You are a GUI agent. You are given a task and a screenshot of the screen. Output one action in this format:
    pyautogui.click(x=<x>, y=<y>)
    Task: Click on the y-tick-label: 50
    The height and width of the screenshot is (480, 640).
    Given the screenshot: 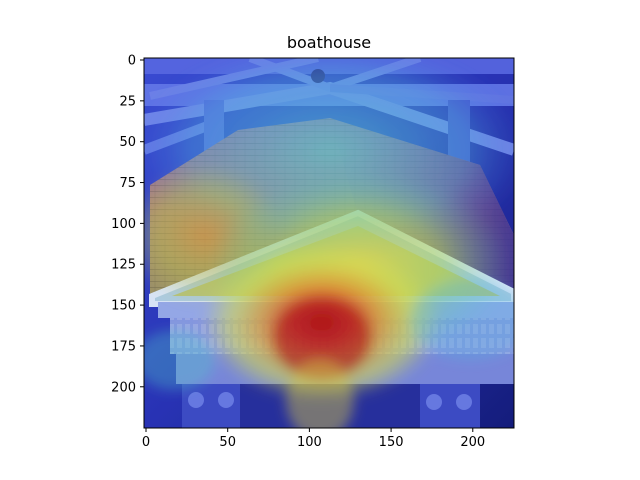 What is the action you would take?
    pyautogui.click(x=127, y=142)
    